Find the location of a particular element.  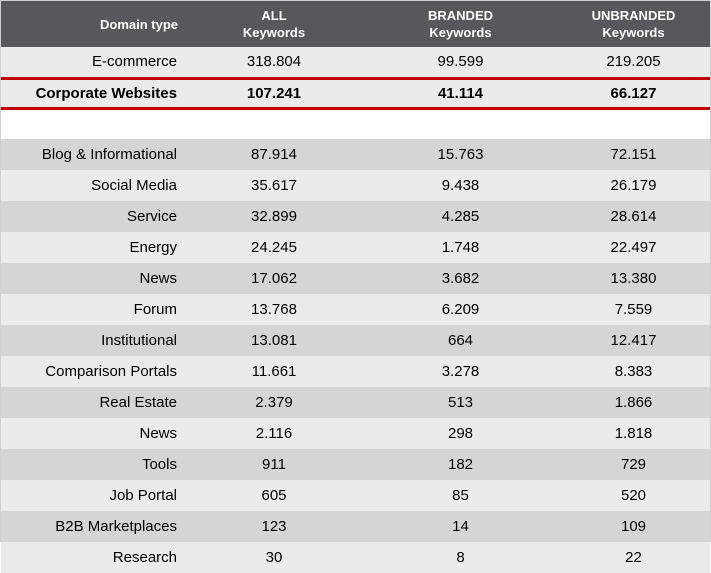

all-keywords-cell: 605 is located at coordinates (274, 495).